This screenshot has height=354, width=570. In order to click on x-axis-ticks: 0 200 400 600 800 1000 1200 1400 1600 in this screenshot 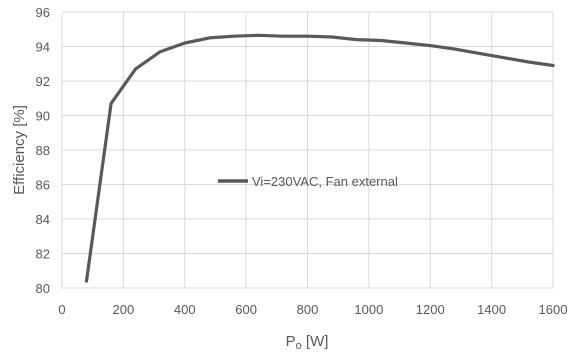, I will do `click(312, 309)`.